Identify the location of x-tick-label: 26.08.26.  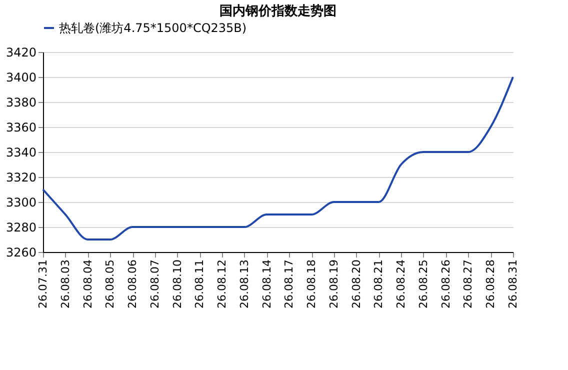
(445, 284).